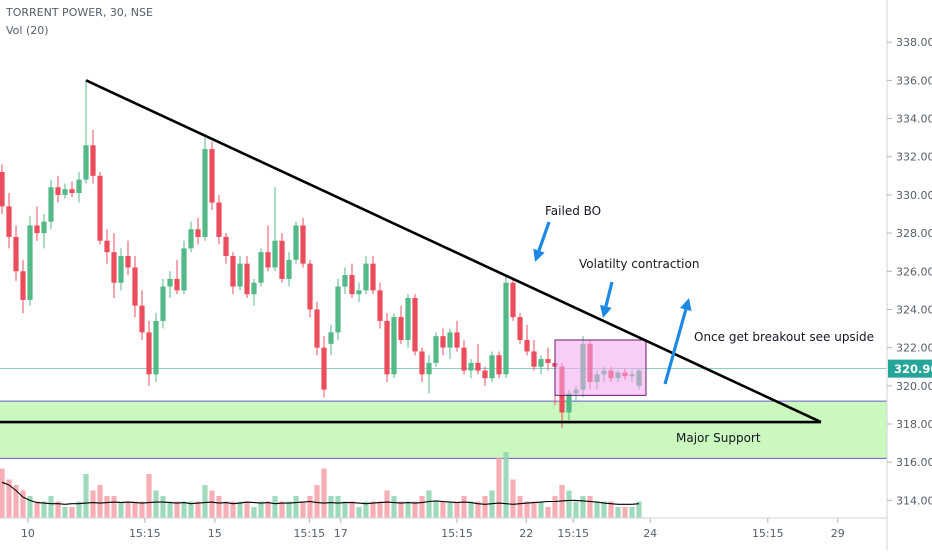  Describe the element at coordinates (914, 157) in the screenshot. I see `price-tick-label: 332.00` at that location.